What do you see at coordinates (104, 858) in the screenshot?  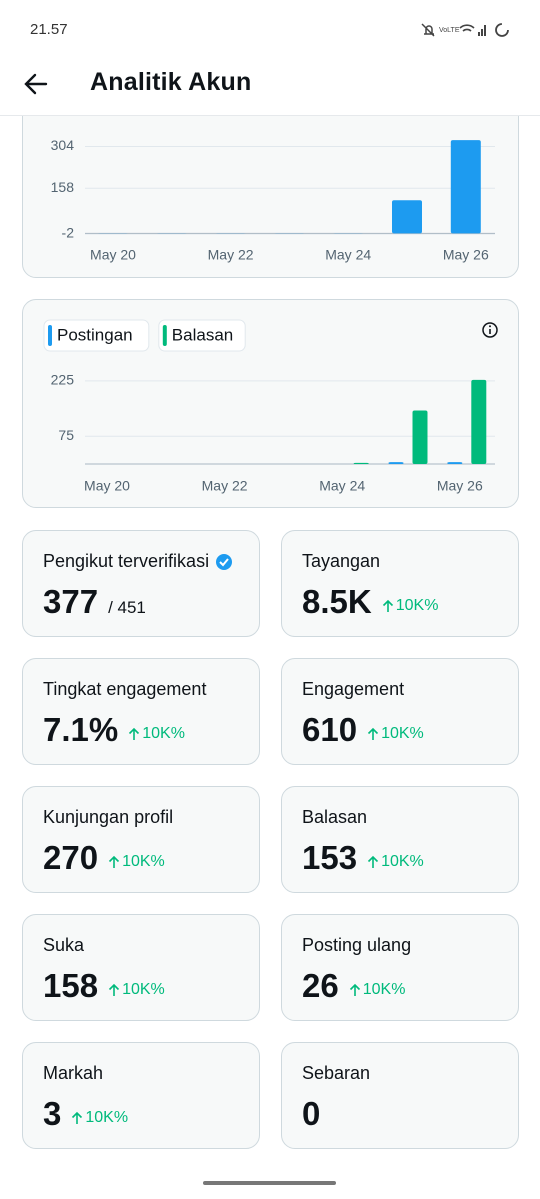 I see `stat-row: 270 10K%` at bounding box center [104, 858].